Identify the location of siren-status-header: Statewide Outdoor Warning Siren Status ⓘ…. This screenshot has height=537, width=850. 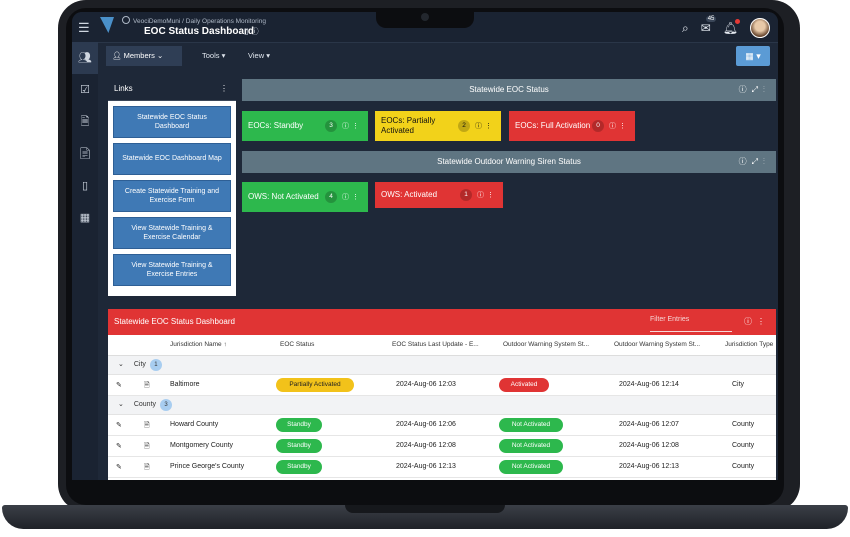
(509, 162).